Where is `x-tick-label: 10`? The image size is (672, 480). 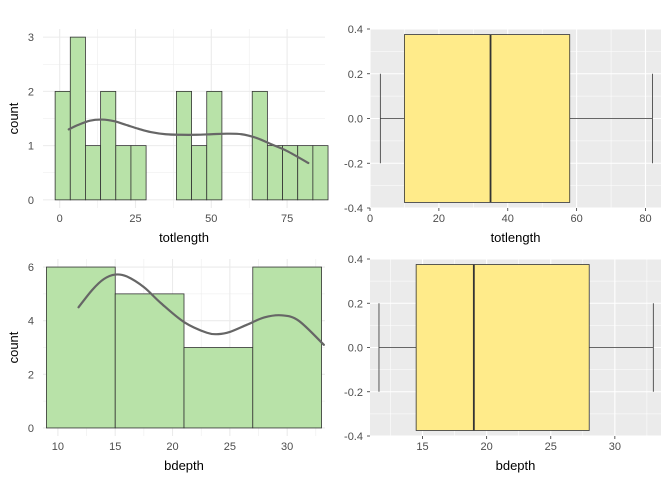 x-tick-label: 10 is located at coordinates (58, 447).